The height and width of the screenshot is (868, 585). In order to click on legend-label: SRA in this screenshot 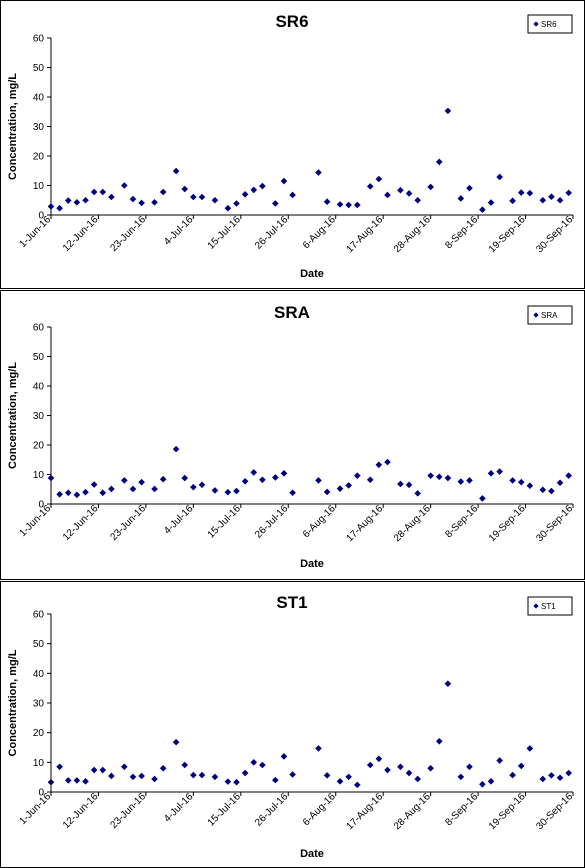, I will do `click(549, 315)`.